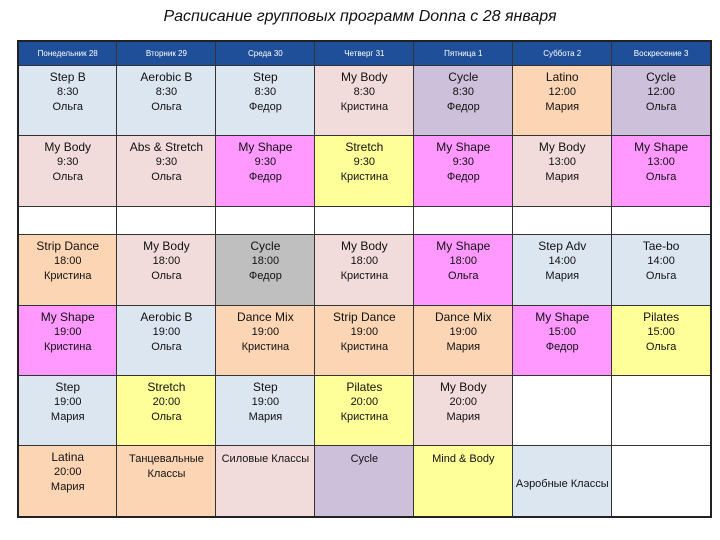 The image size is (720, 540). I want to click on class-cell: My Shape 18:00 Ольга, so click(463, 270).